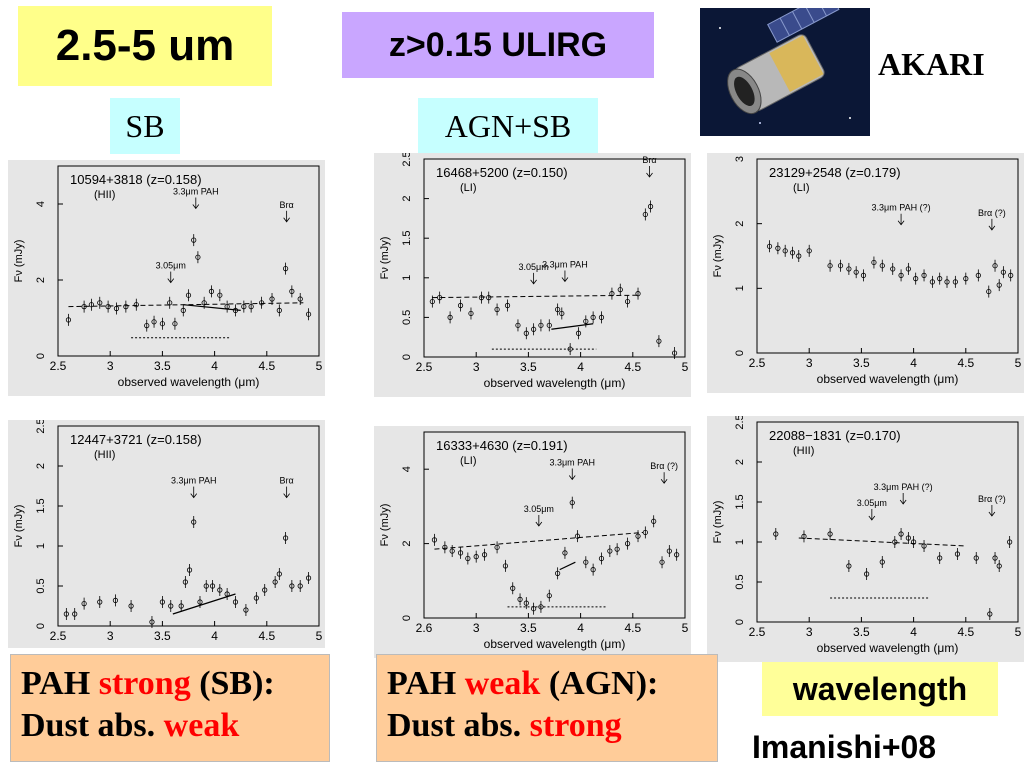 This screenshot has height=768, width=1024. Describe the element at coordinates (104, 195) in the screenshot. I see `panel-class: (HII)` at that location.